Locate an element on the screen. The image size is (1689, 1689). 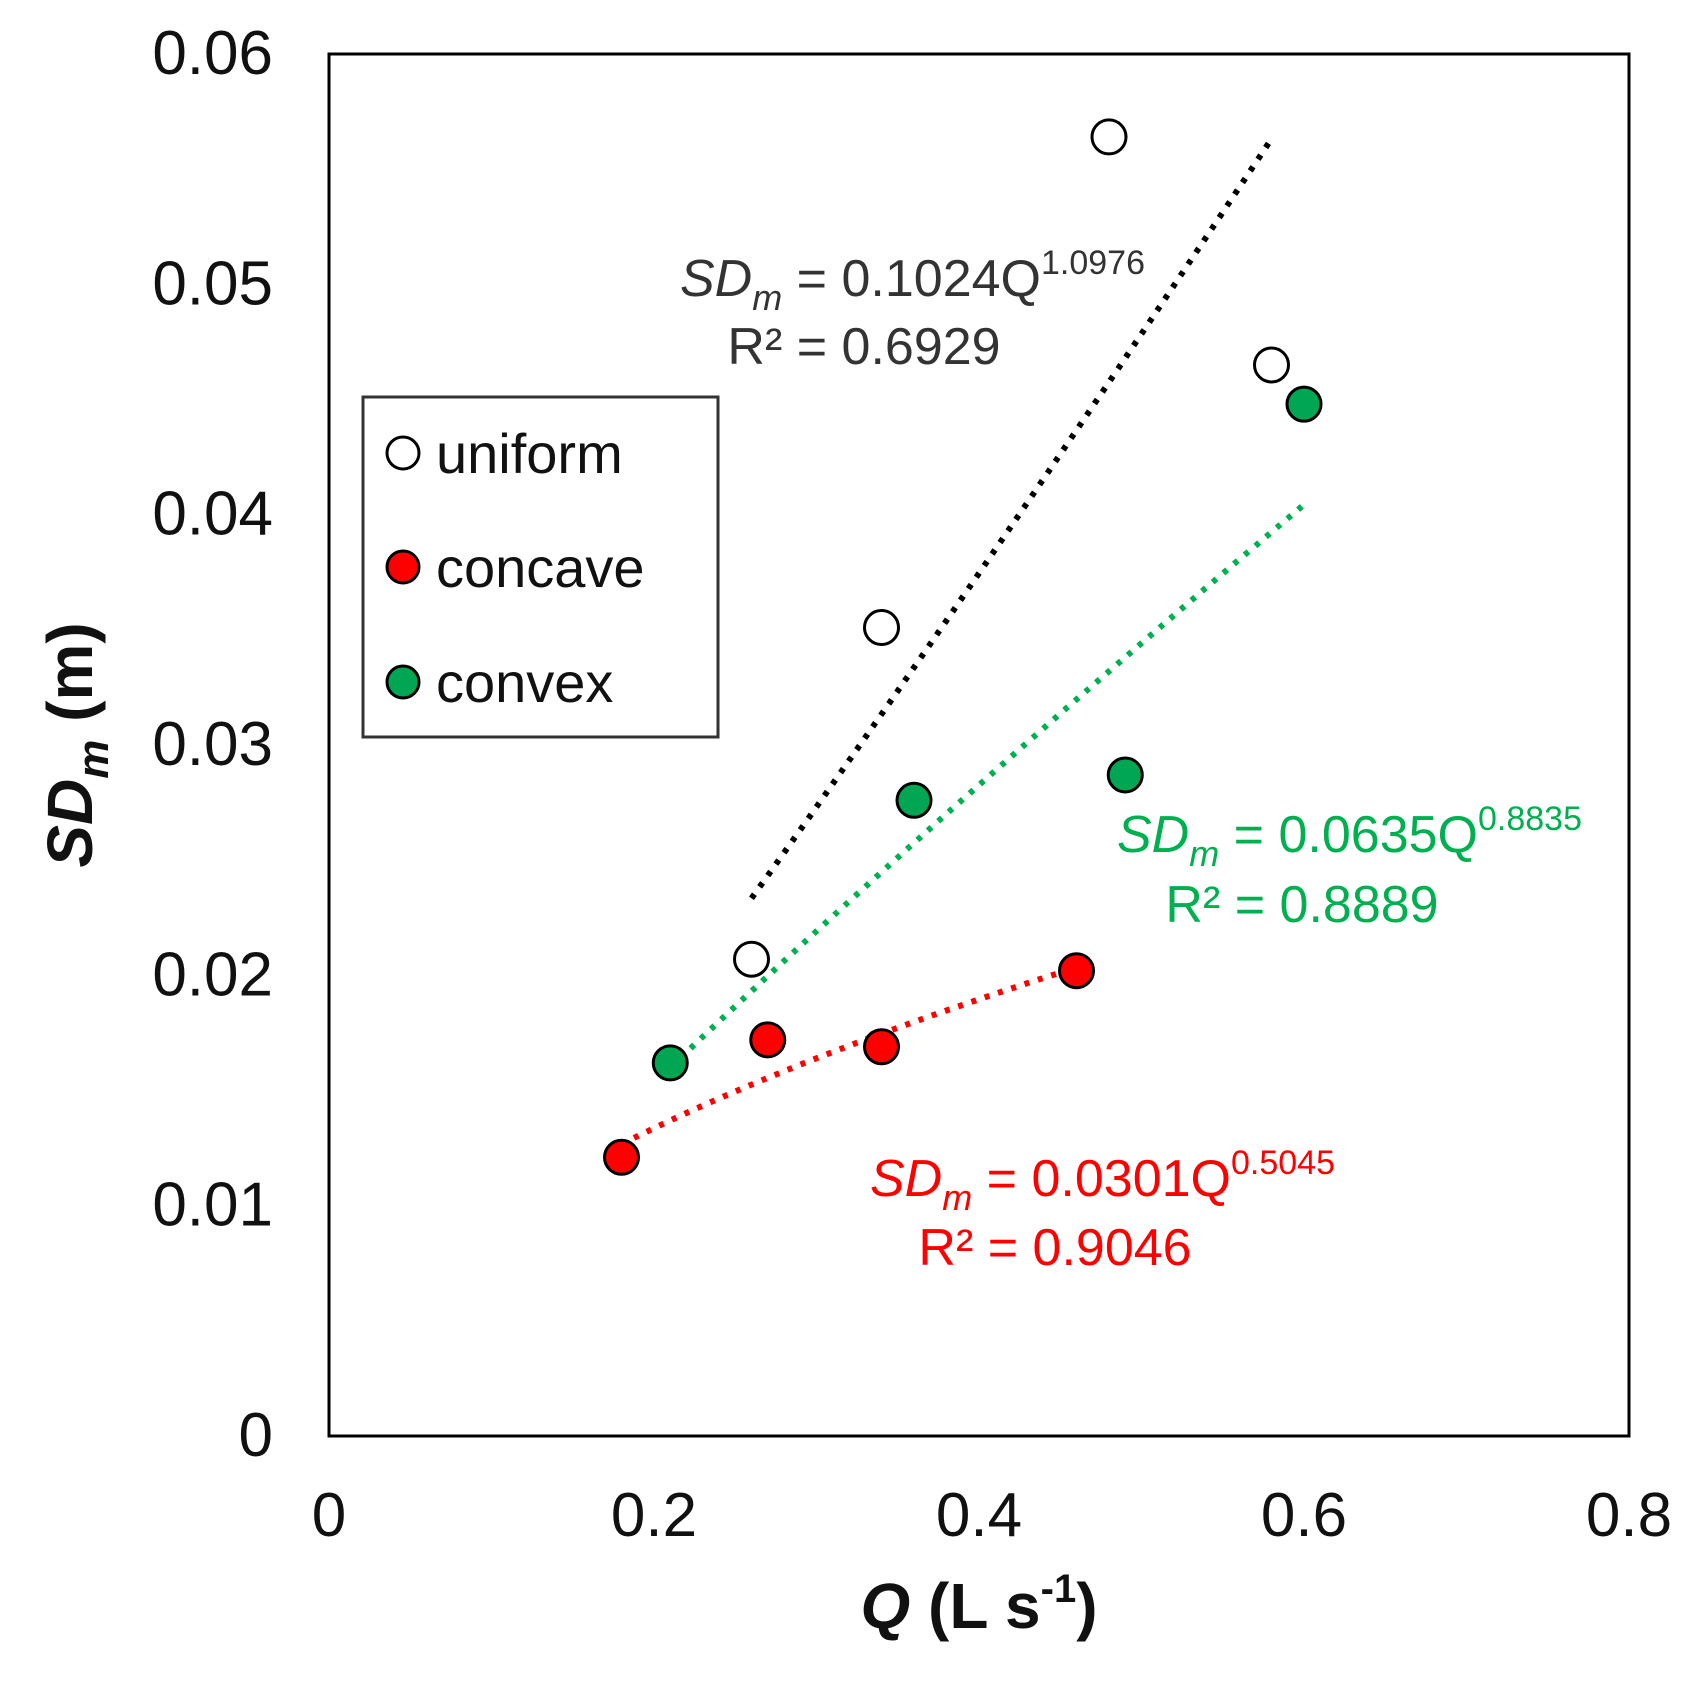
convex-eq-lhs: SD is located at coordinates (1153, 835).